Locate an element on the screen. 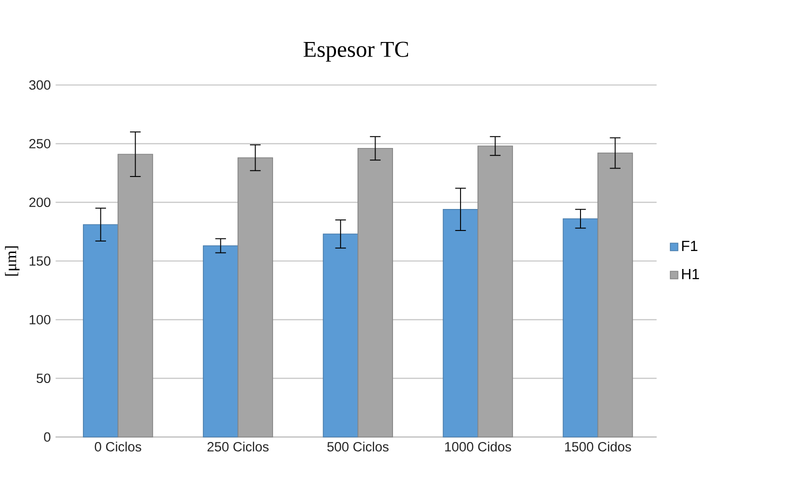 This screenshot has width=803, height=488. y-tick-label: 300 is located at coordinates (39, 85).